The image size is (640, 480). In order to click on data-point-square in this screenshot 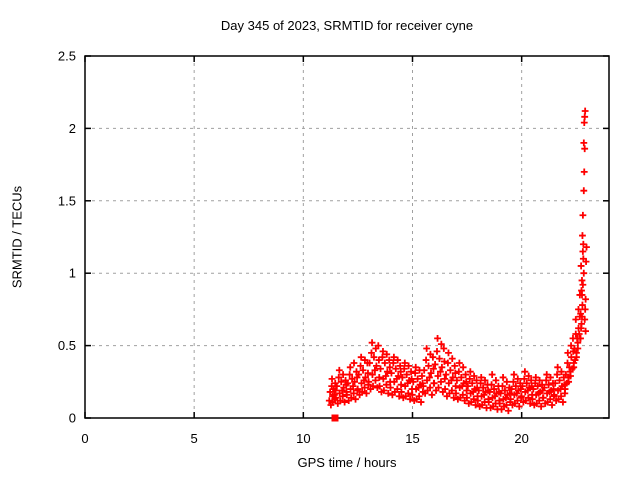, I will do `click(335, 418)`.